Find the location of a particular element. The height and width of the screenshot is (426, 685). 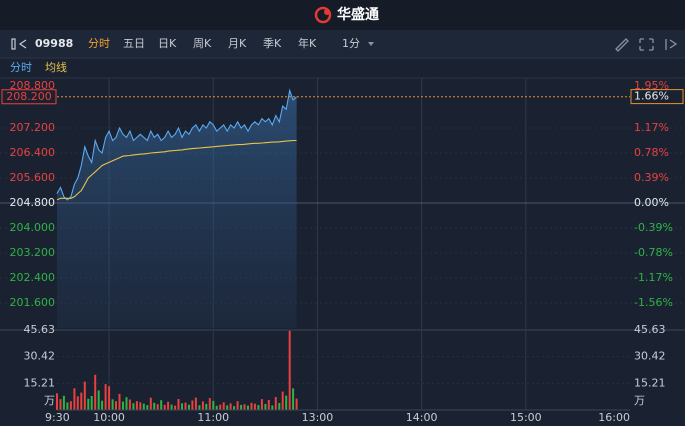

title-bar is located at coordinates (342, 15).